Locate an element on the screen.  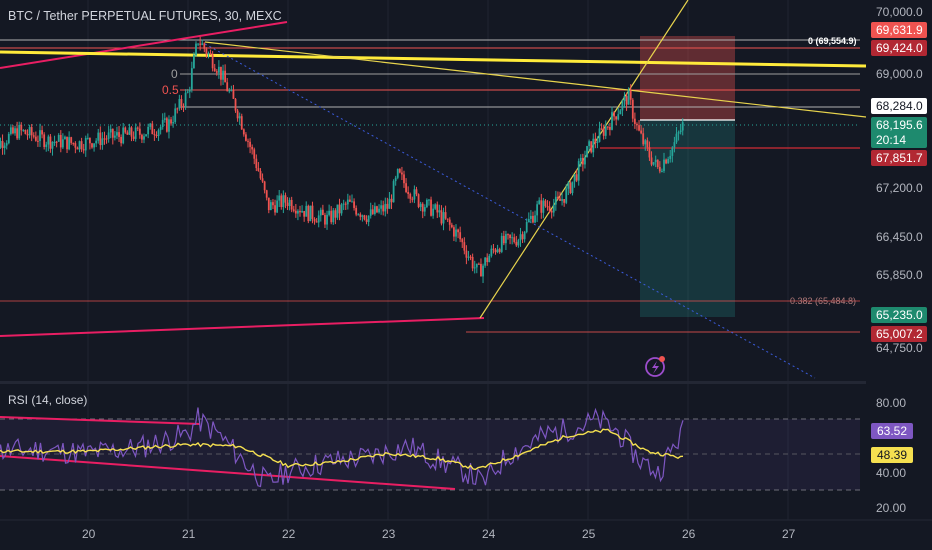
time-label: 22 is located at coordinates (289, 534).